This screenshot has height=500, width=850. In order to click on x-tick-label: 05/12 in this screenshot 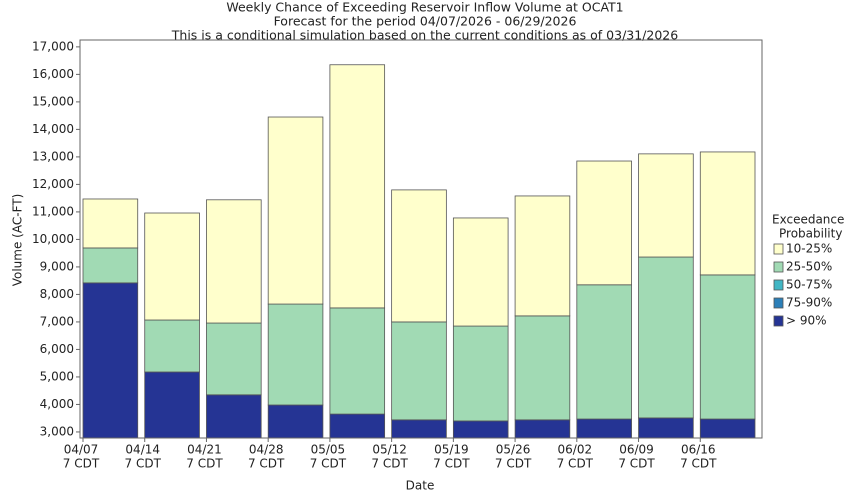, I will do `click(389, 450)`.